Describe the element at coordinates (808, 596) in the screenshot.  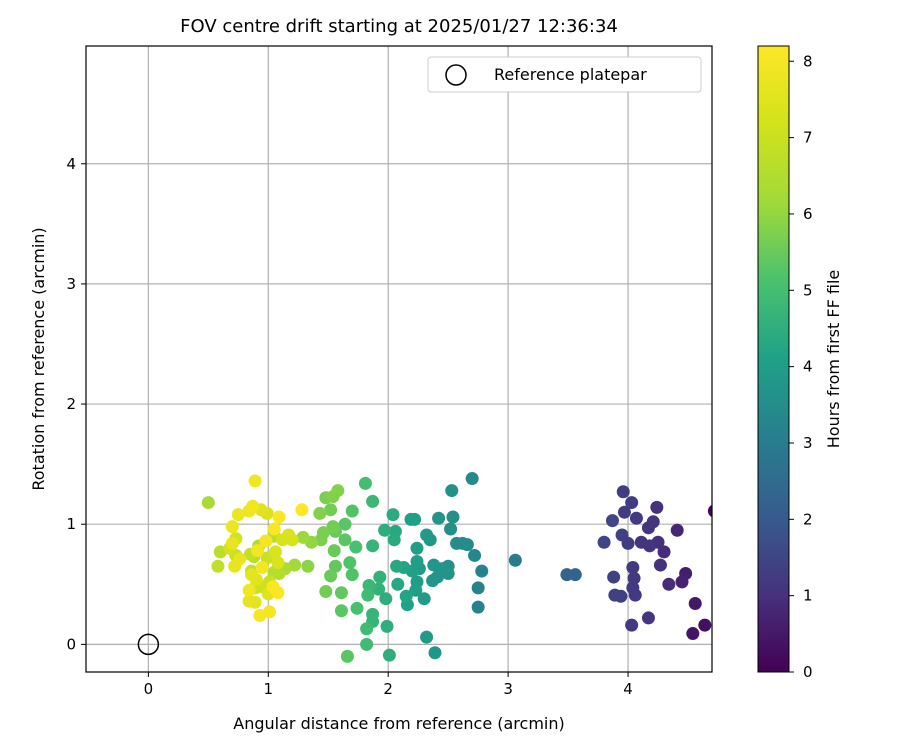
I see `colorbar-tick-label: 1` at that location.